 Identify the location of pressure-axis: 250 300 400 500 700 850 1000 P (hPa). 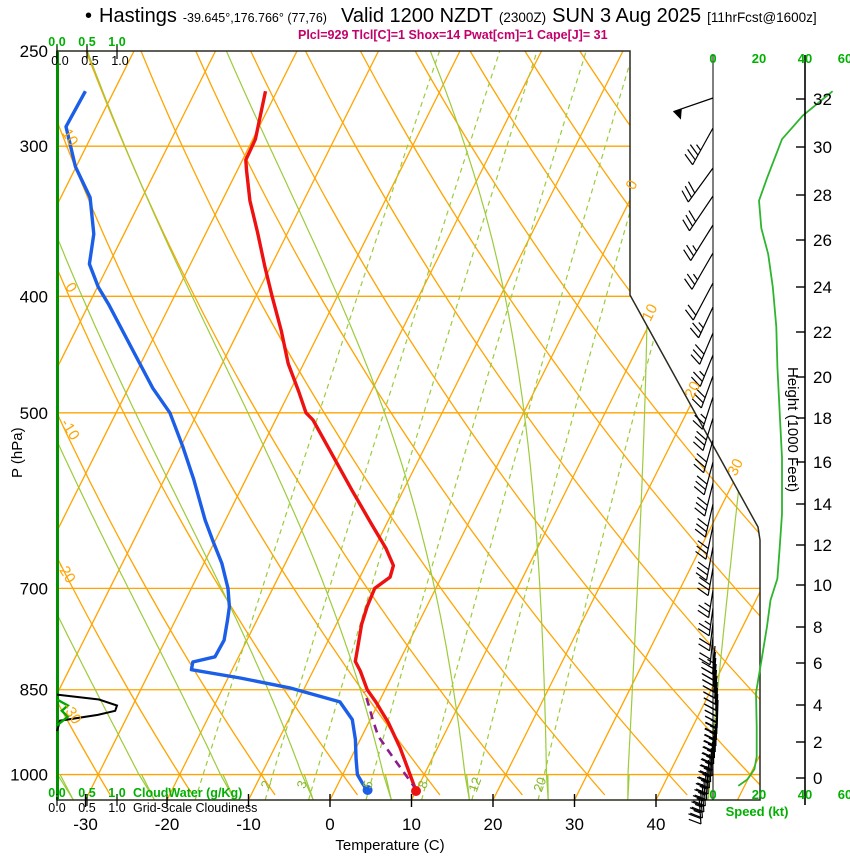
(28, 413).